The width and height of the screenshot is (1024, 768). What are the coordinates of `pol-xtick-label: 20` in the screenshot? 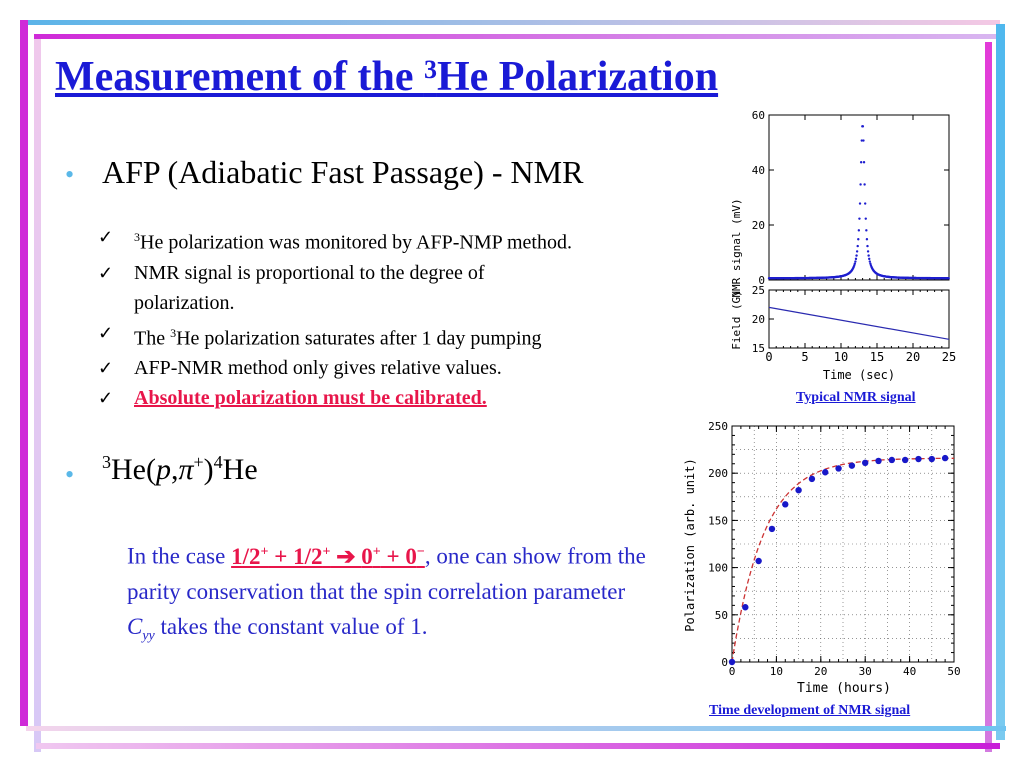 It's located at (820, 671).